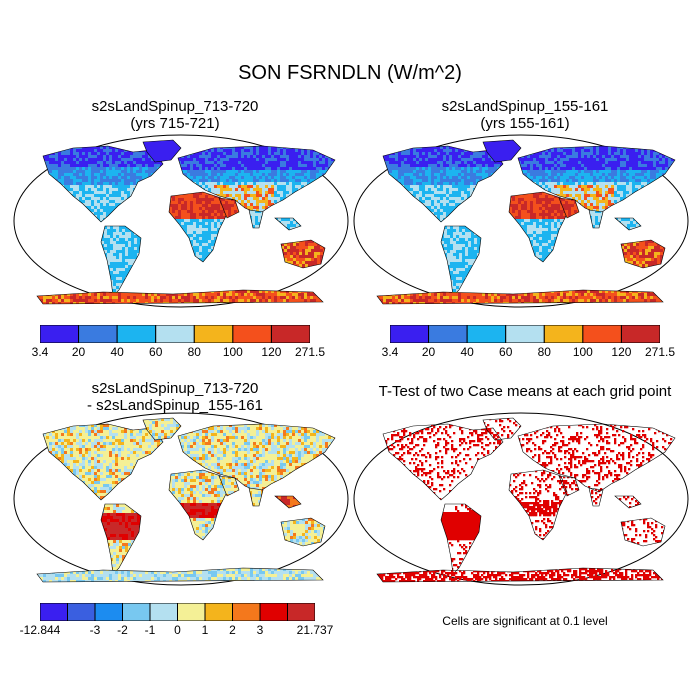 The image size is (700, 700). I want to click on colorbar-tick-label: 0, so click(177, 630).